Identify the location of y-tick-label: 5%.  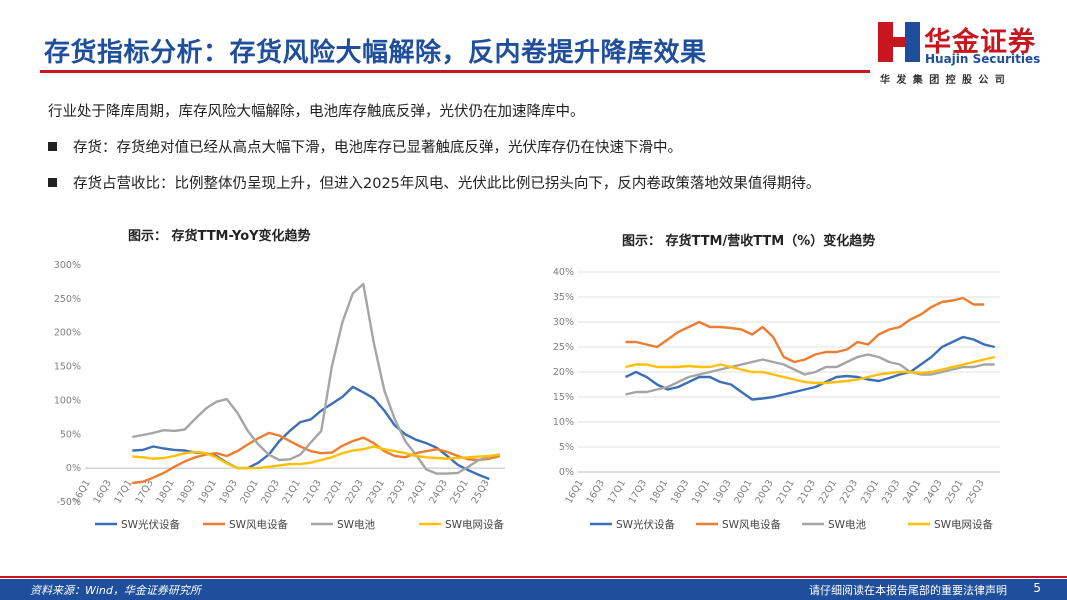
(566, 447).